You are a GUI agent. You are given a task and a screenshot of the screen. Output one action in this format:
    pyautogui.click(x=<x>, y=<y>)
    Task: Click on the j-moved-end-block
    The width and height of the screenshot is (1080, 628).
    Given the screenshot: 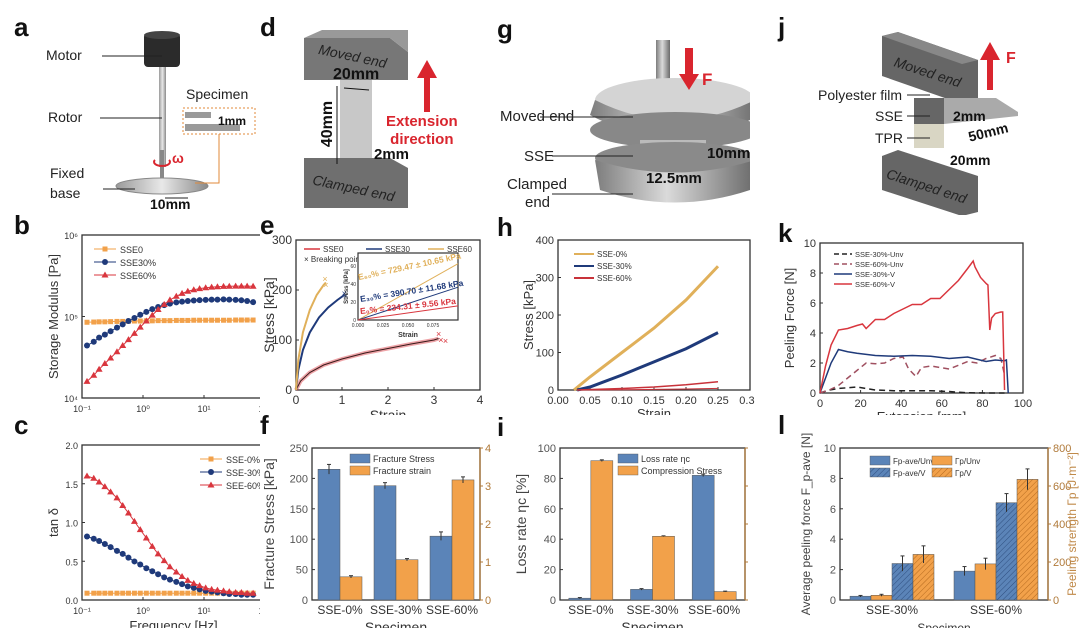 What is the action you would take?
    pyautogui.click(x=930, y=68)
    